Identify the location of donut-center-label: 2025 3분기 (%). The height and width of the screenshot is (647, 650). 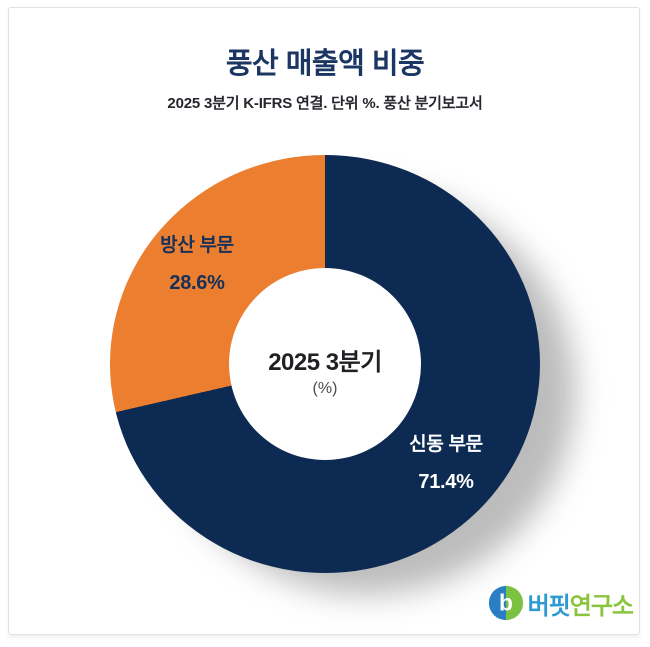
(325, 370).